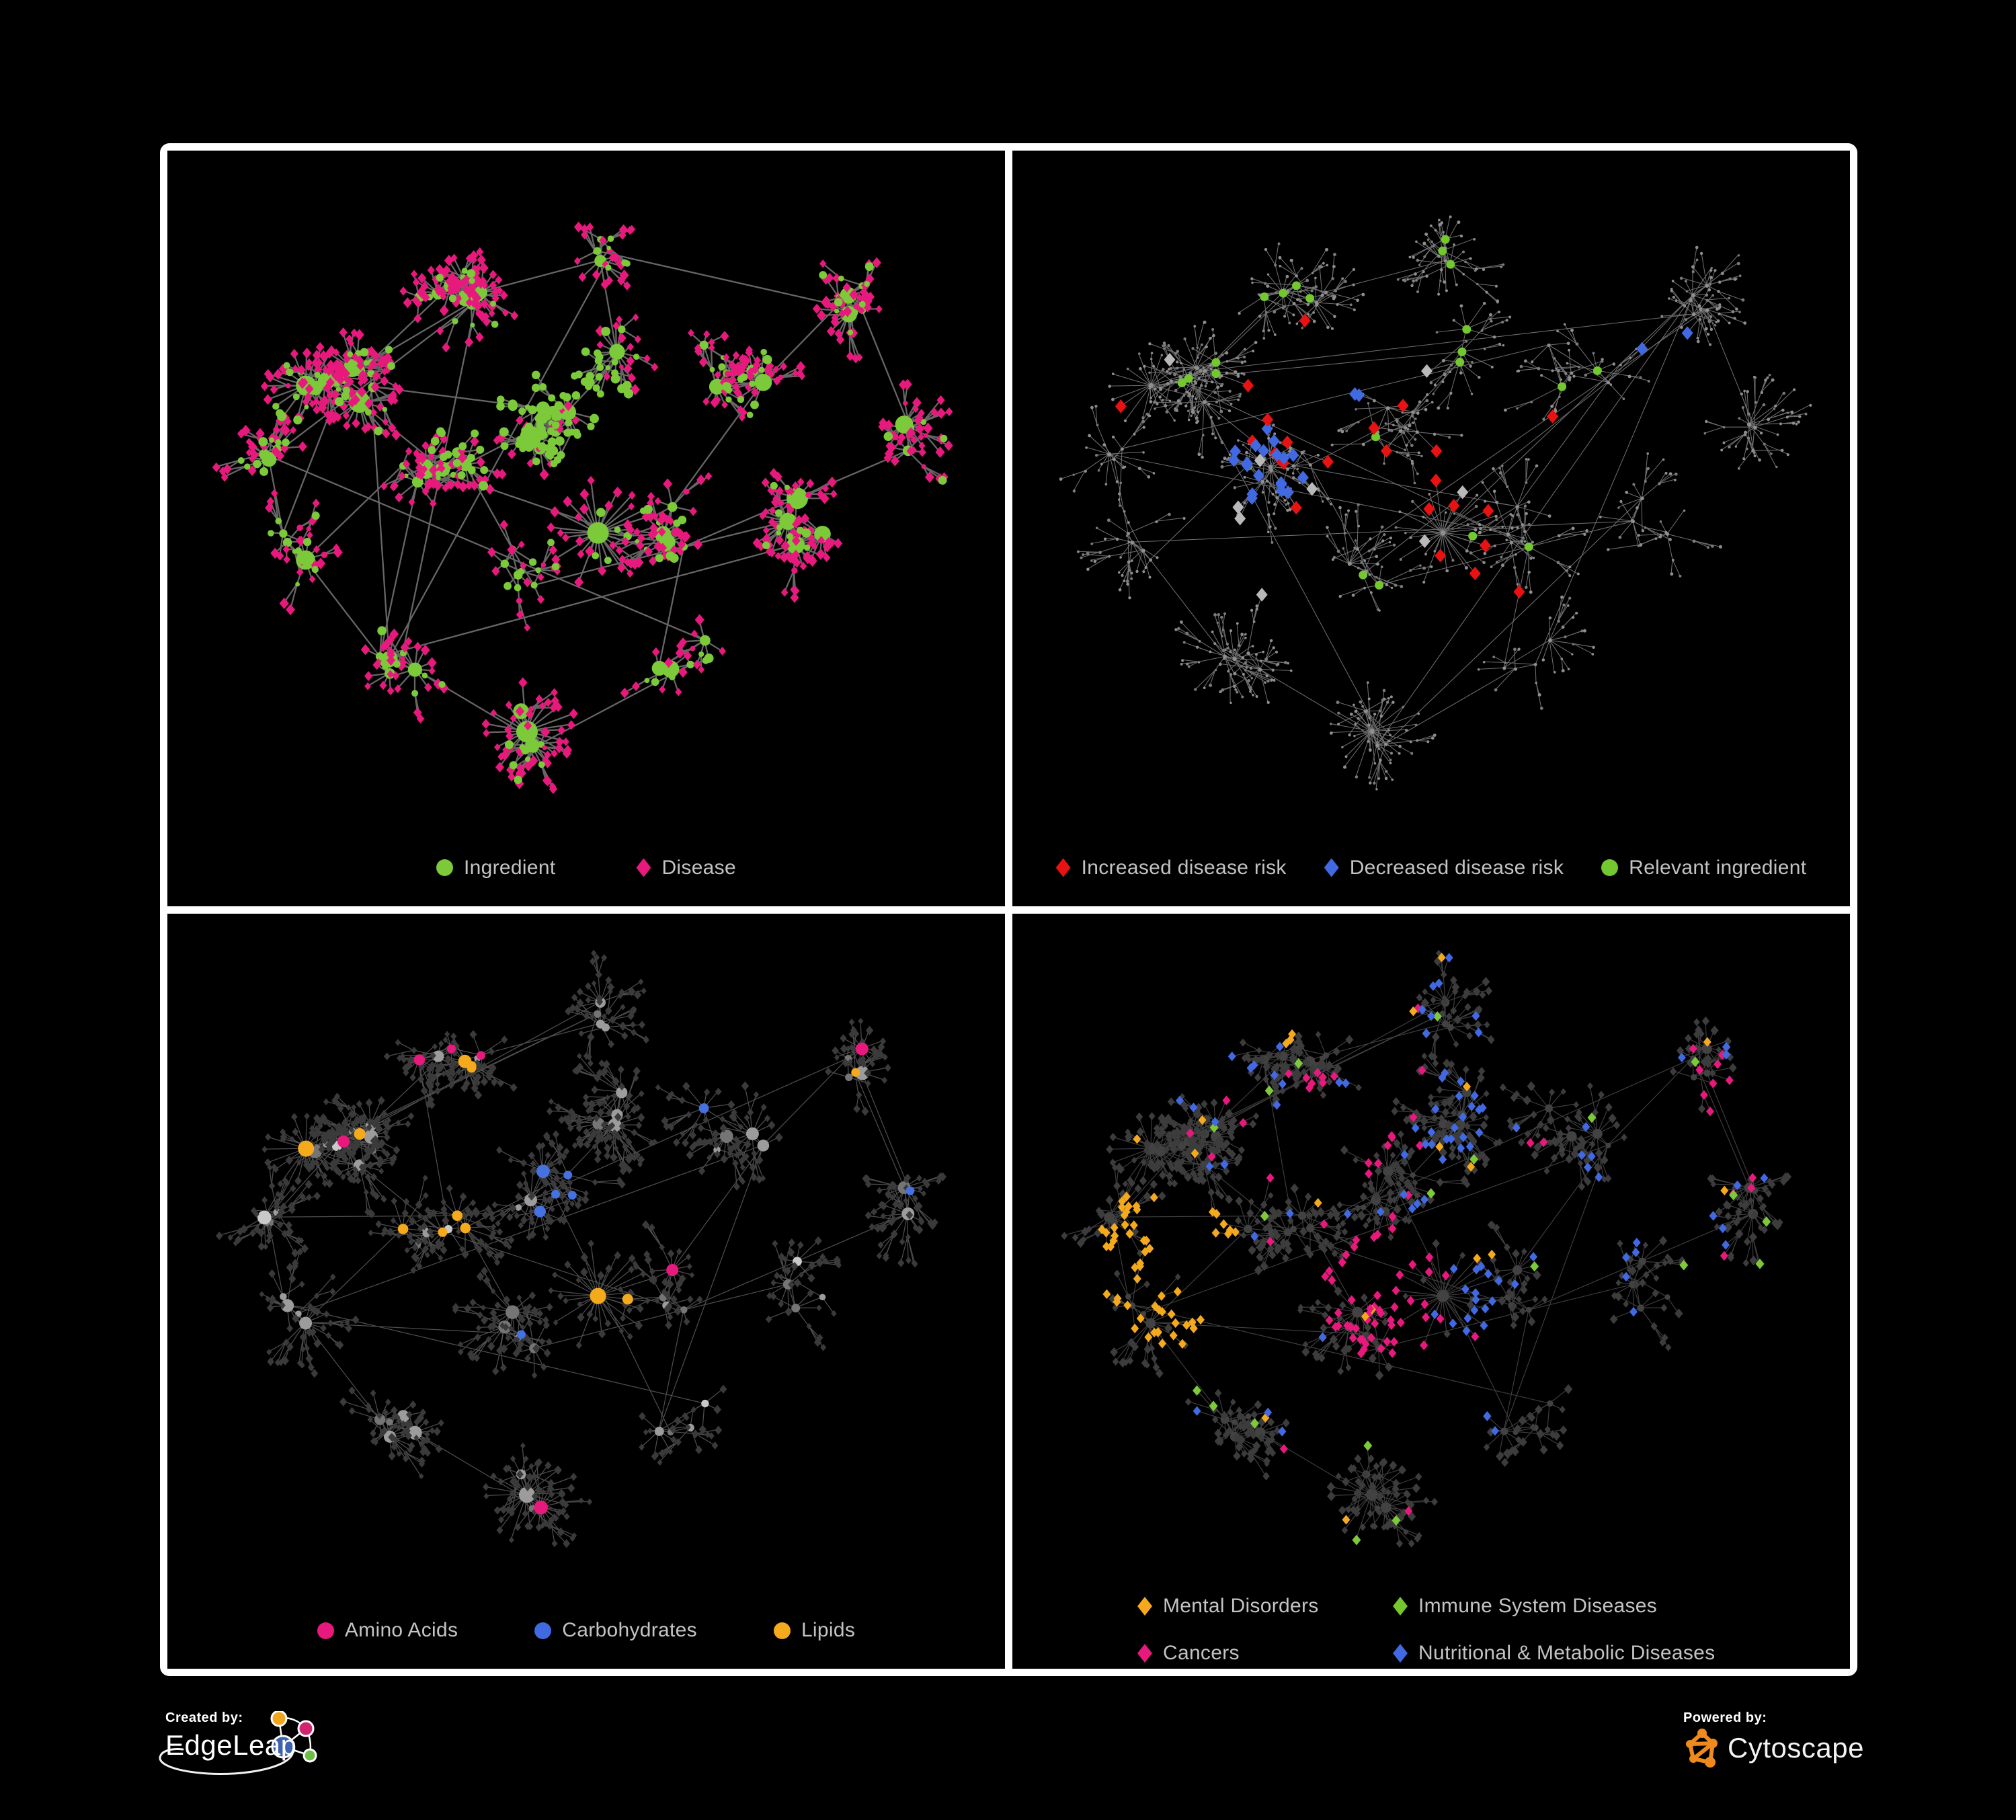 The image size is (2016, 1820). I want to click on legend-item: Mental Disorders, so click(1265, 1606).